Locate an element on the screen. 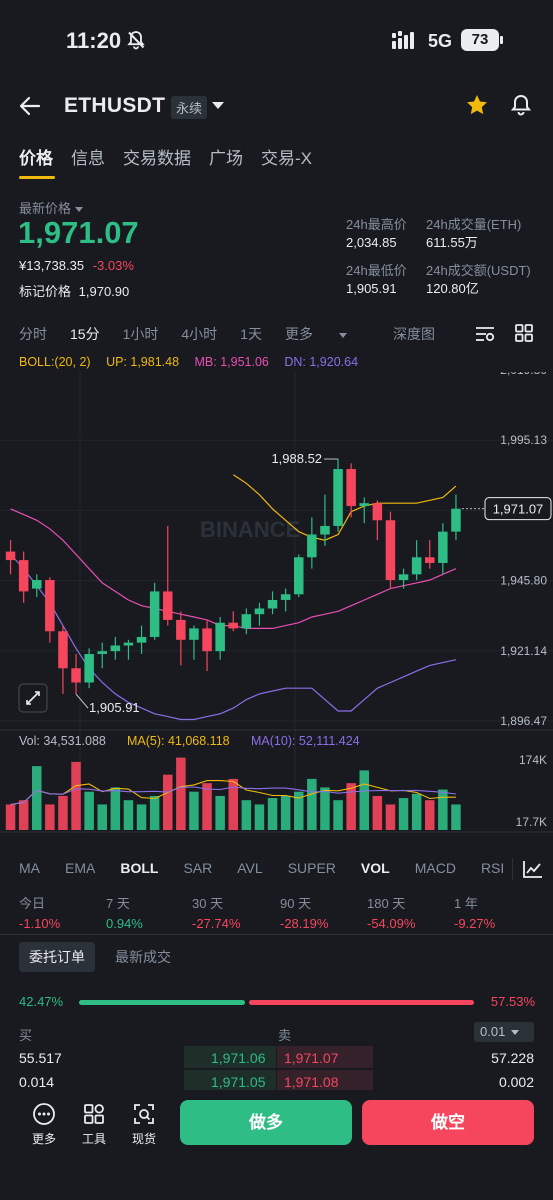 This screenshot has height=1200, width=553. perf-value: -28.19% is located at coordinates (304, 923).